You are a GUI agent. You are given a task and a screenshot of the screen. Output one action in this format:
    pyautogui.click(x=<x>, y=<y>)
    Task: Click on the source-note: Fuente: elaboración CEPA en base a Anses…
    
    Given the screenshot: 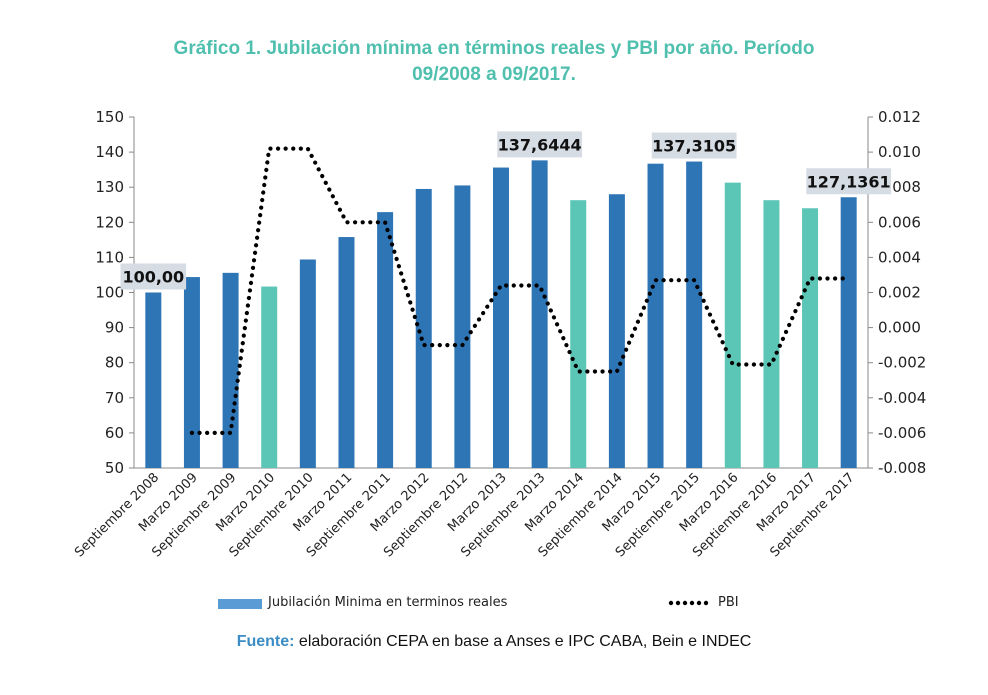 What is the action you would take?
    pyautogui.click(x=494, y=642)
    